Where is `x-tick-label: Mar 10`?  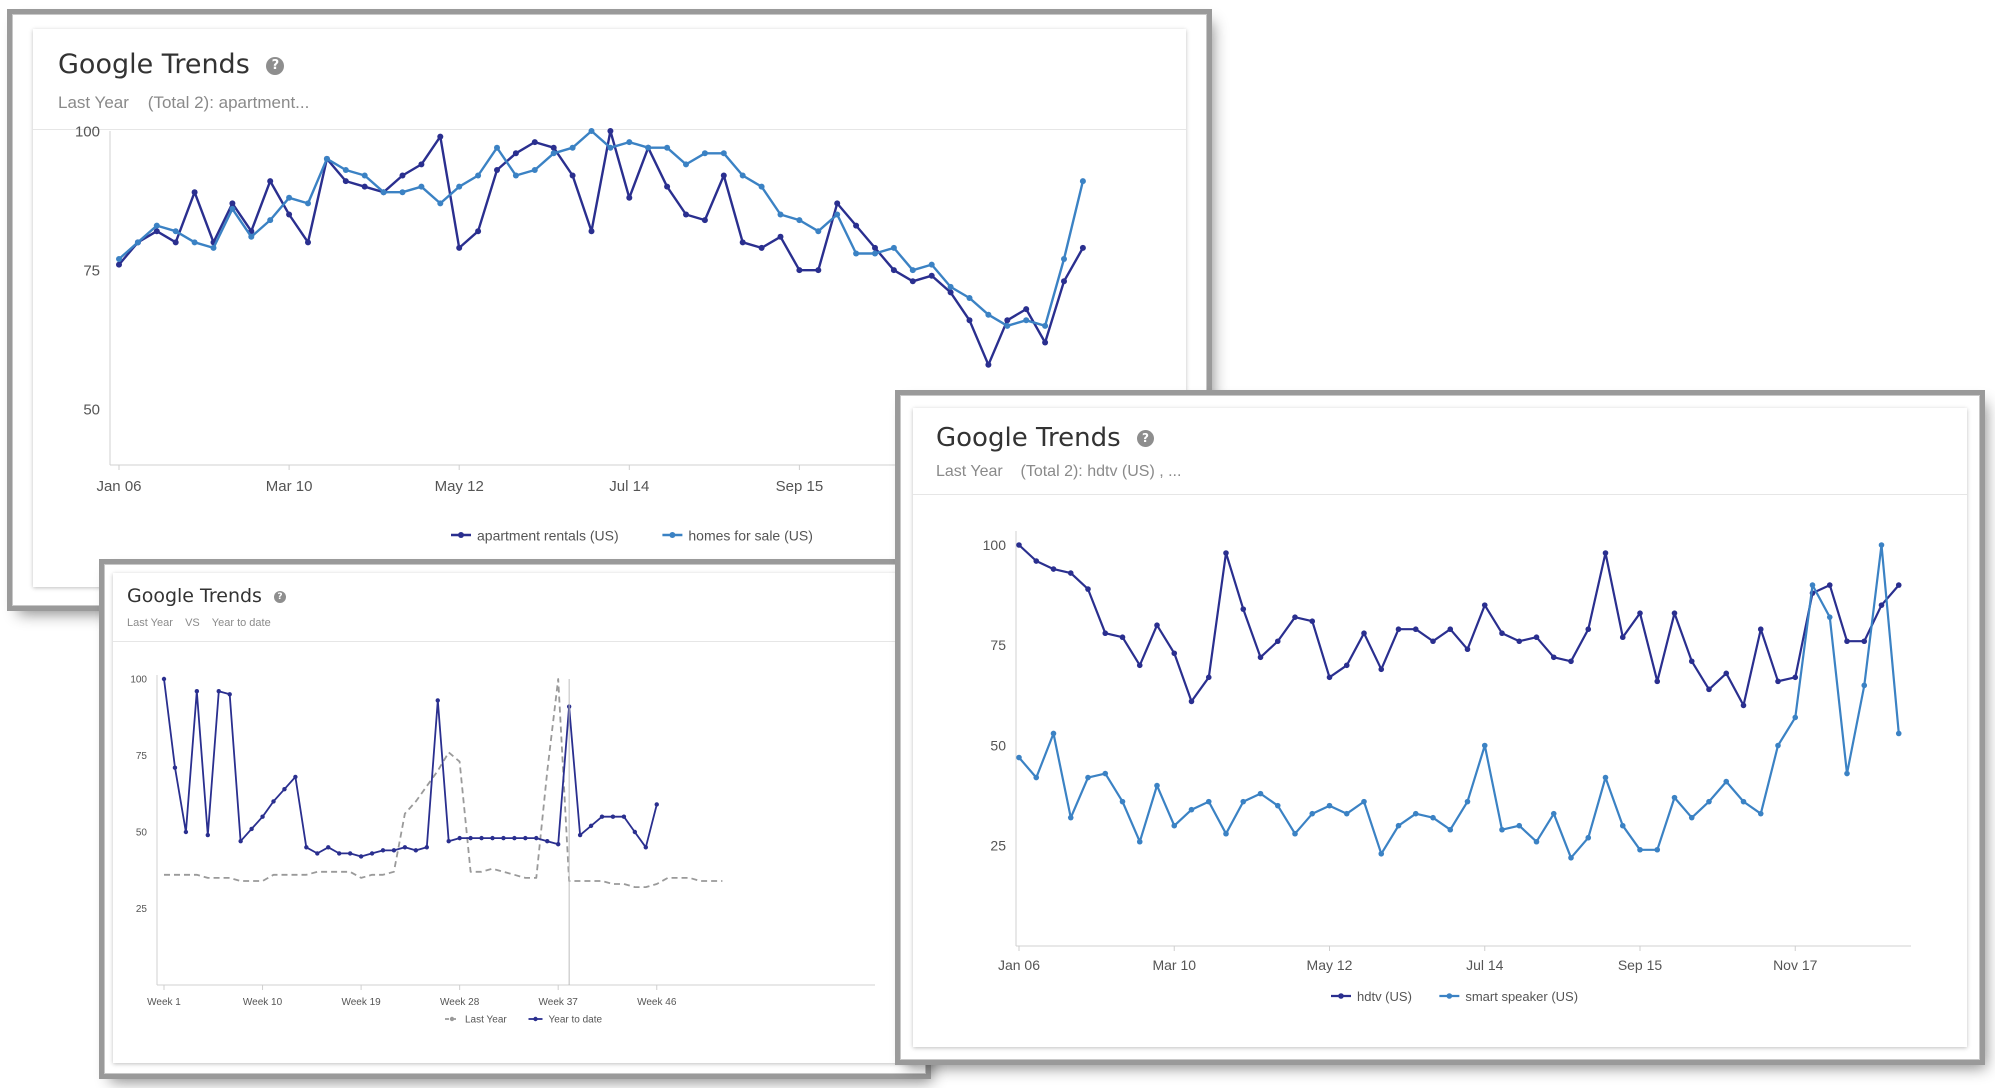
x-tick-label: Mar 10 is located at coordinates (1174, 965).